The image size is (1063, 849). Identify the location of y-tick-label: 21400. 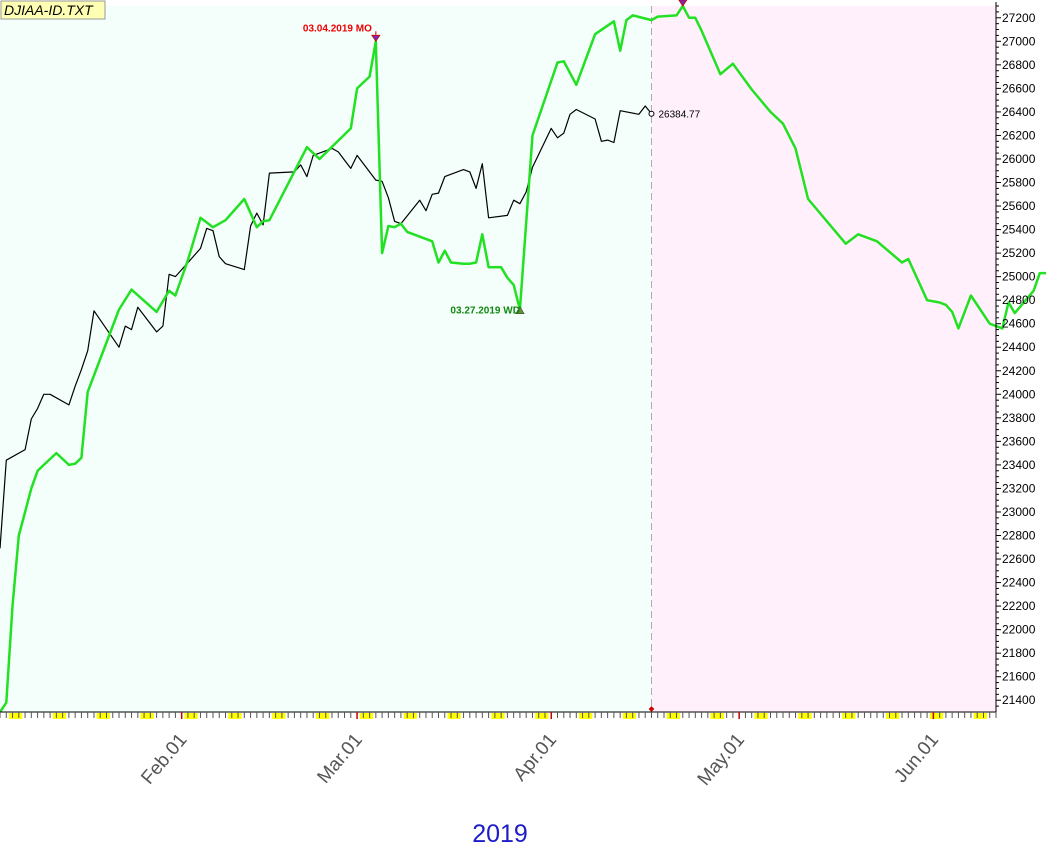
(1019, 700).